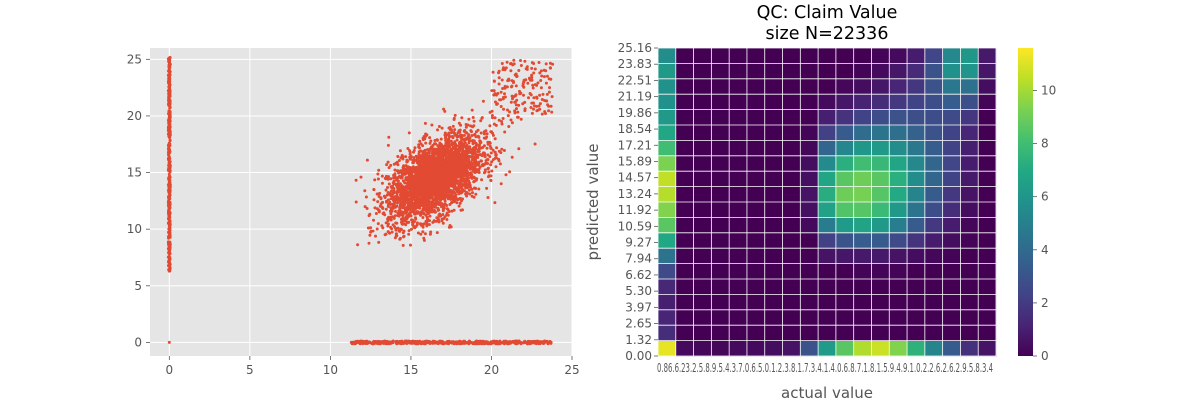 This screenshot has width=1200, height=400. Describe the element at coordinates (638, 275) in the screenshot. I see `heatmap-y-tick-label: 6.62` at that location.